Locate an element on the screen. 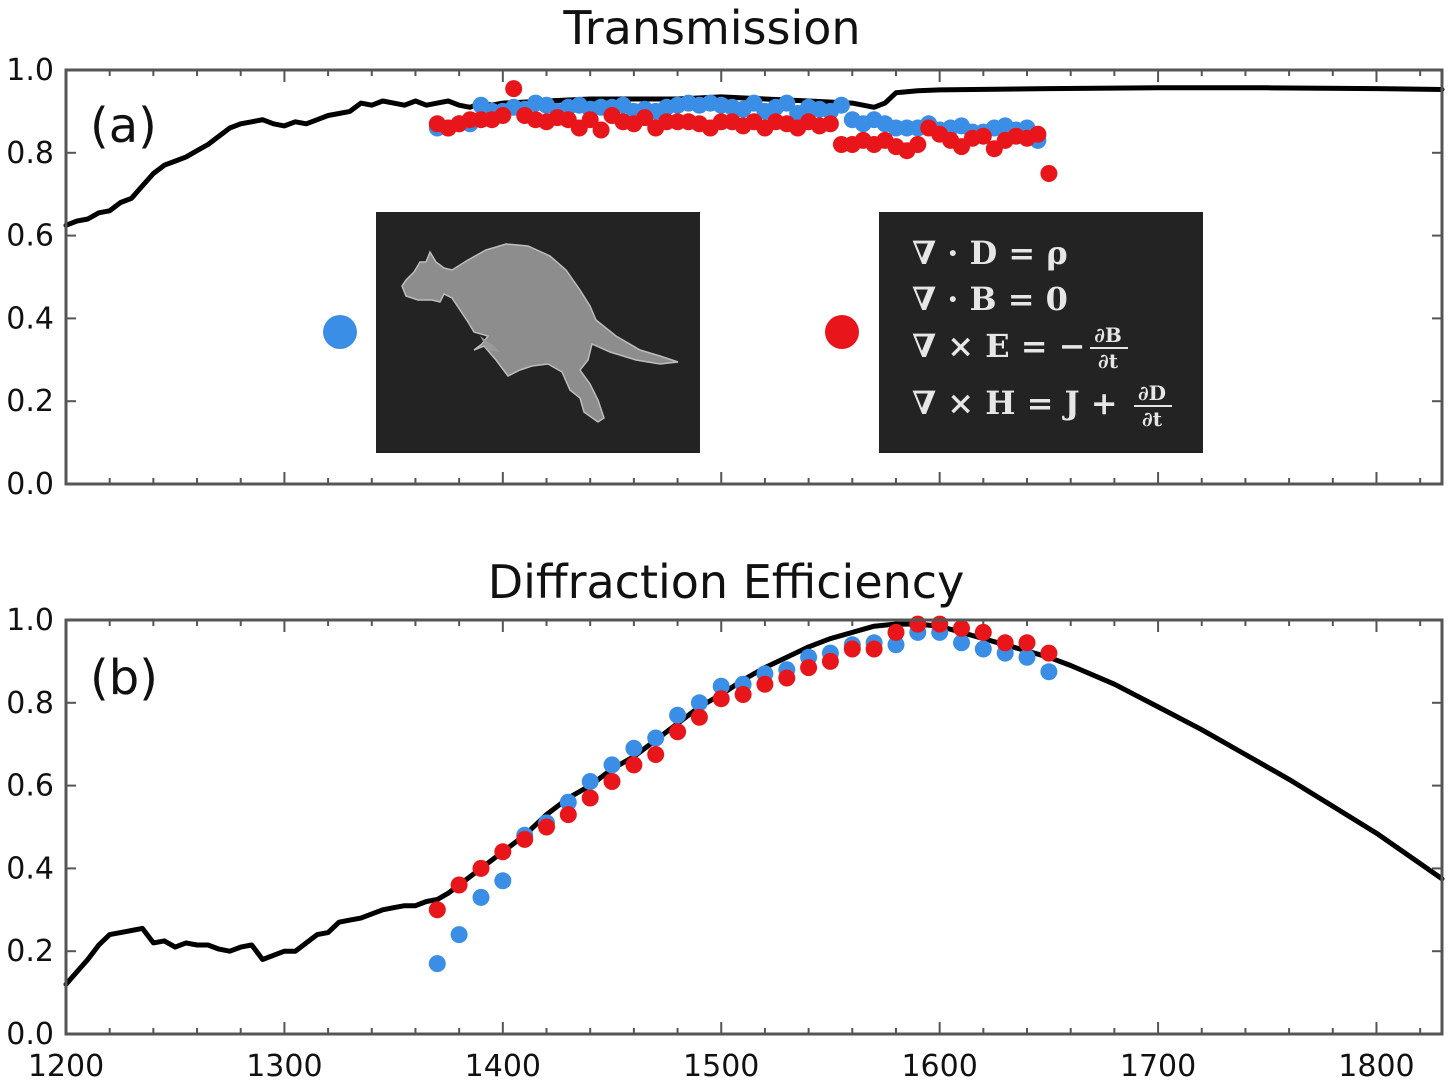 The width and height of the screenshot is (1456, 1087). fraction-numerator-b: ∂B is located at coordinates (1108, 335).